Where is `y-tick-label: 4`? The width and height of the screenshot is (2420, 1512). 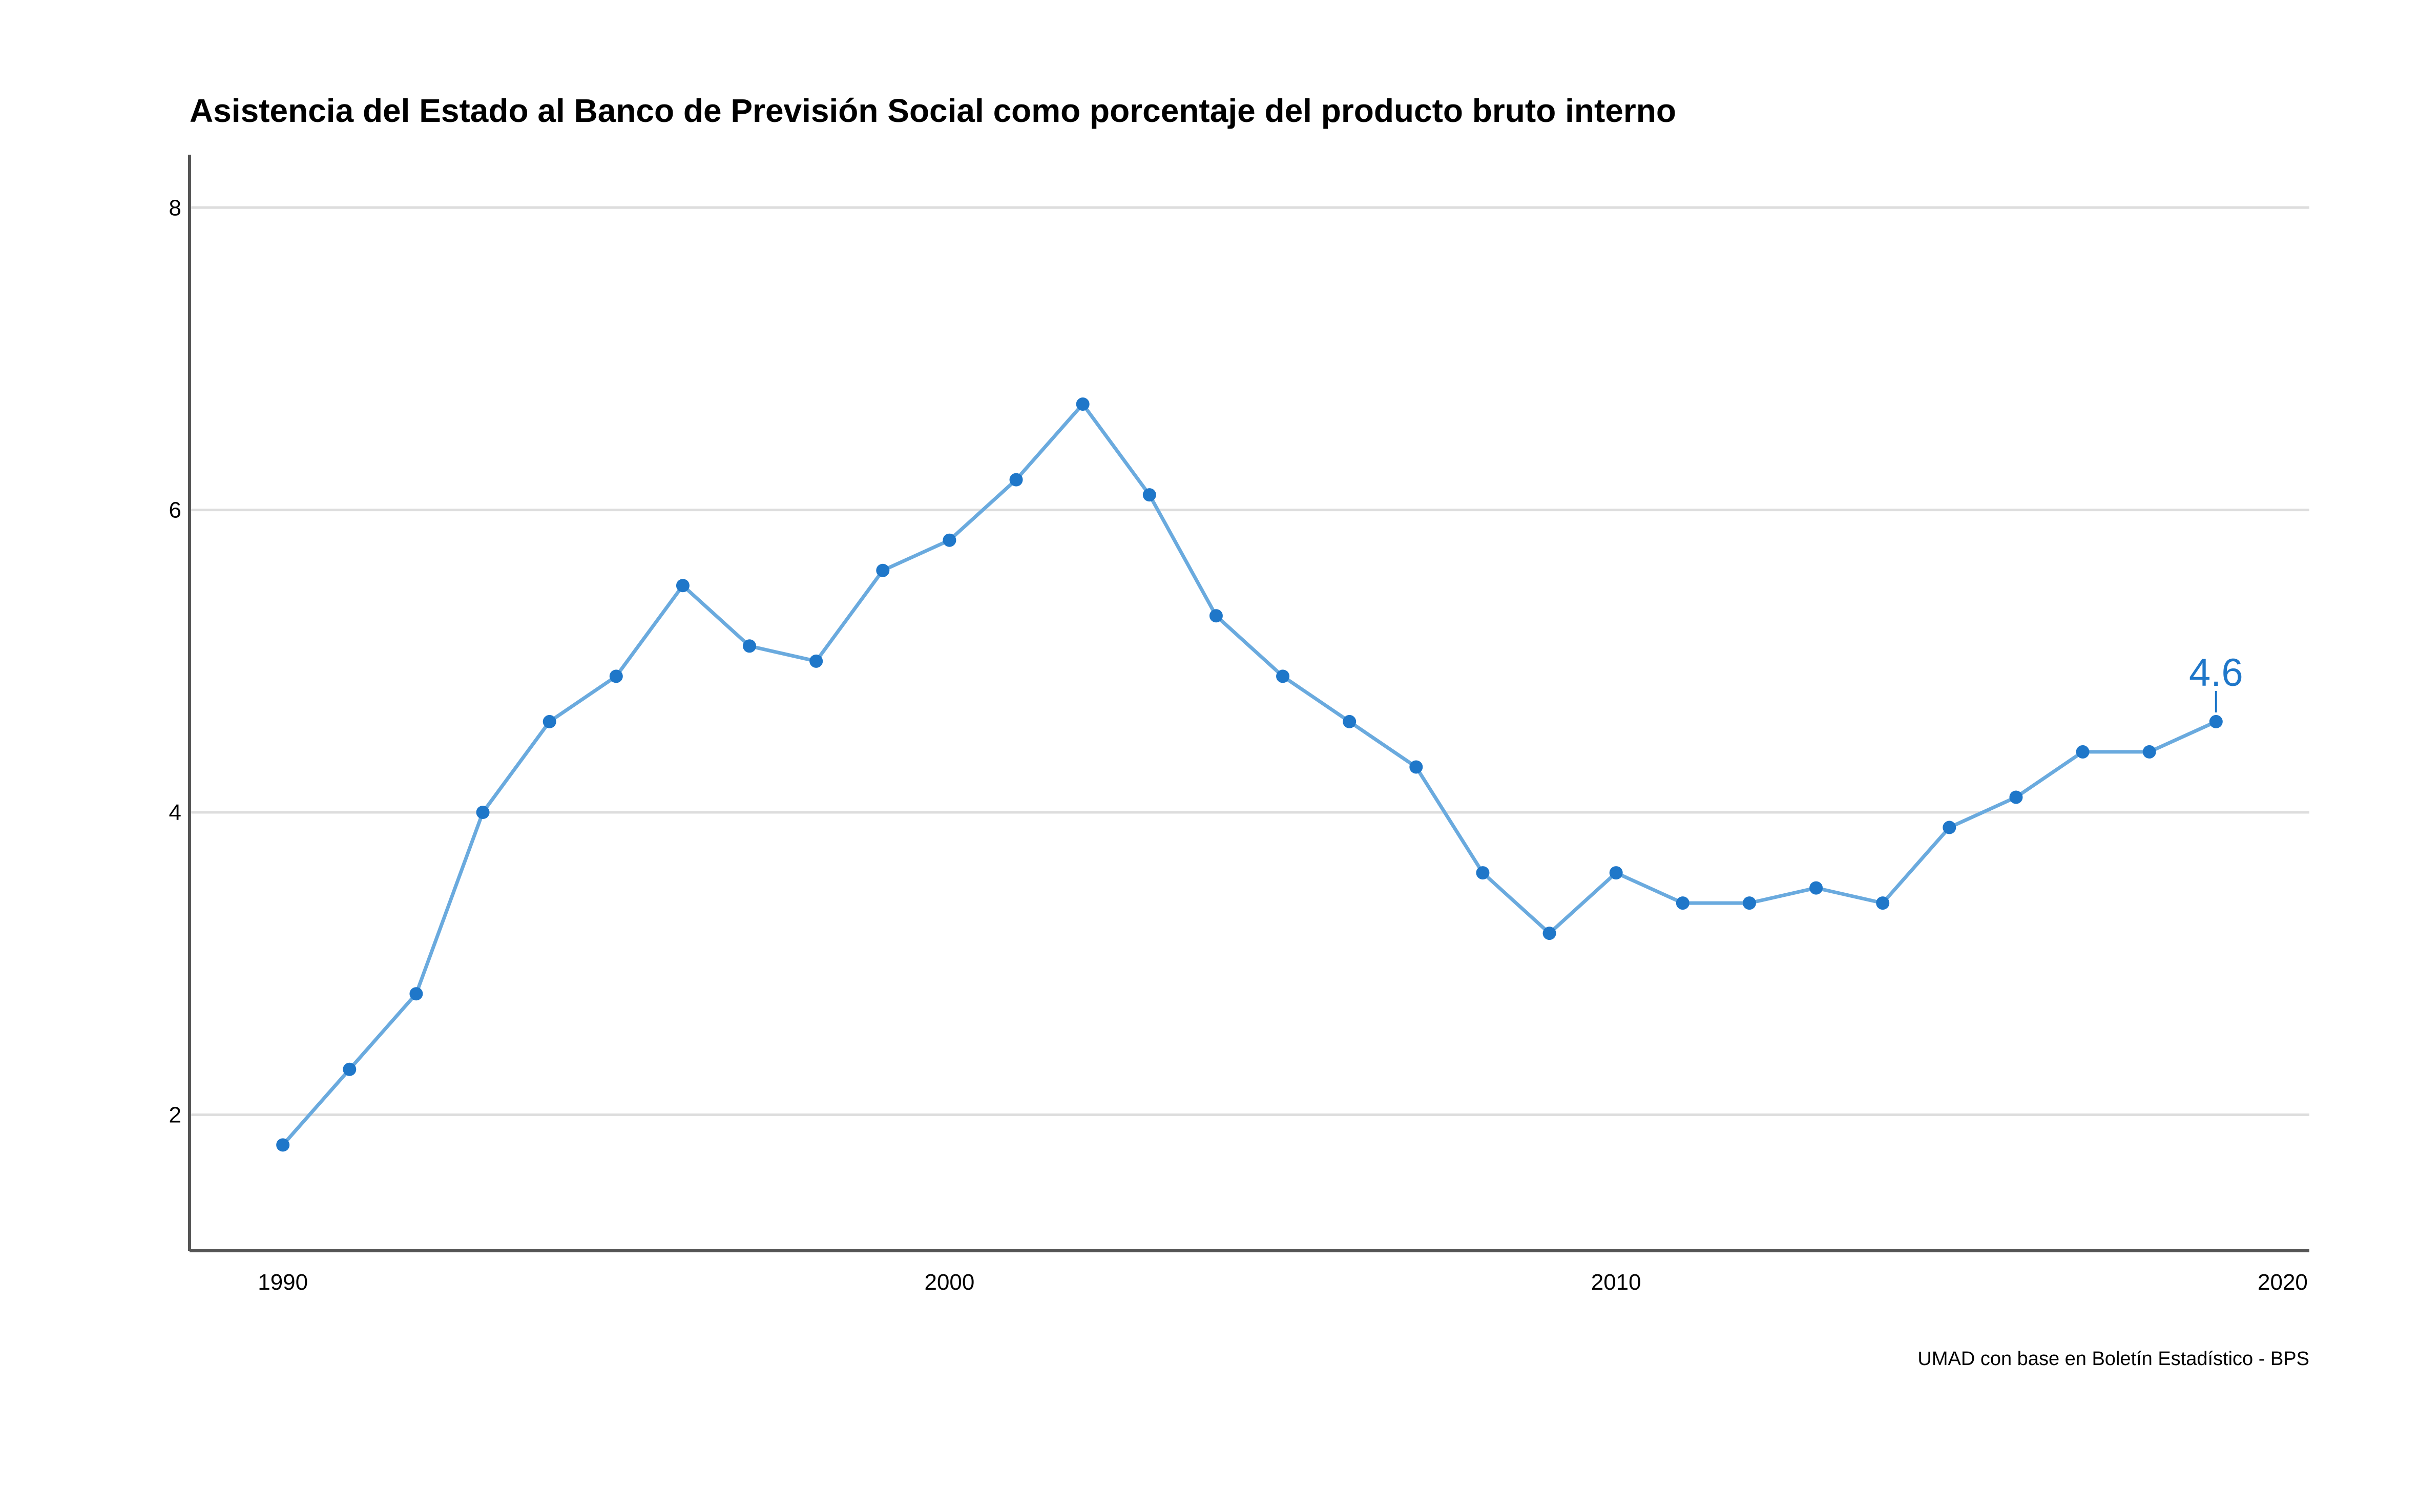 y-tick-label: 4 is located at coordinates (175, 812).